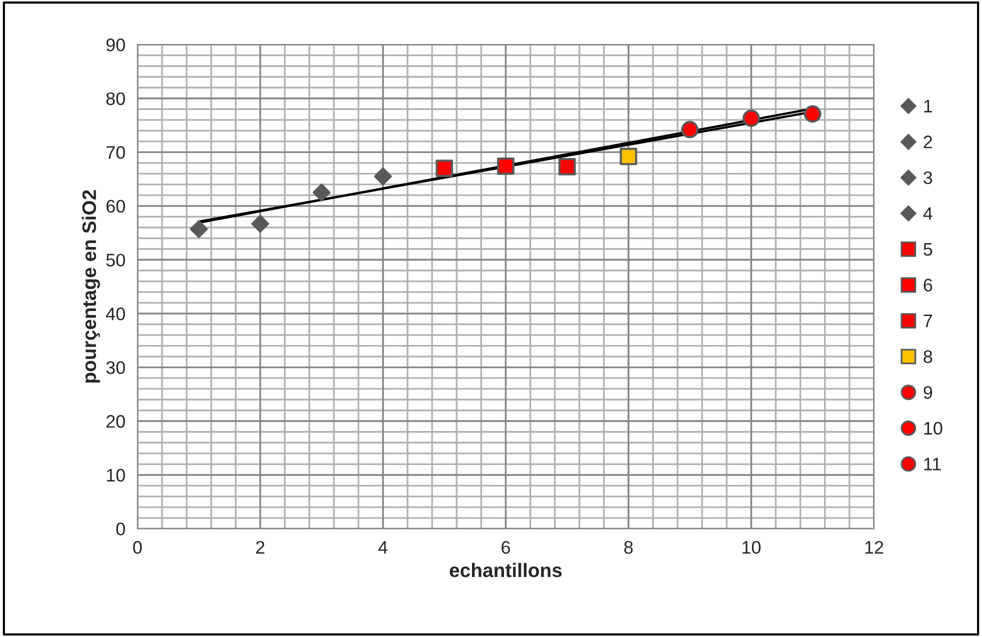 The image size is (982, 637). Describe the element at coordinates (91, 286) in the screenshot. I see `y-axis-title: pourçentage en SiO2` at that location.